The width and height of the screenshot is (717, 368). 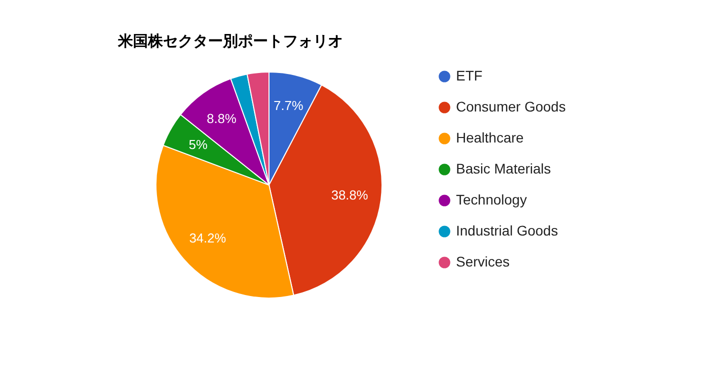 I want to click on data-label: 5%, so click(x=198, y=144).